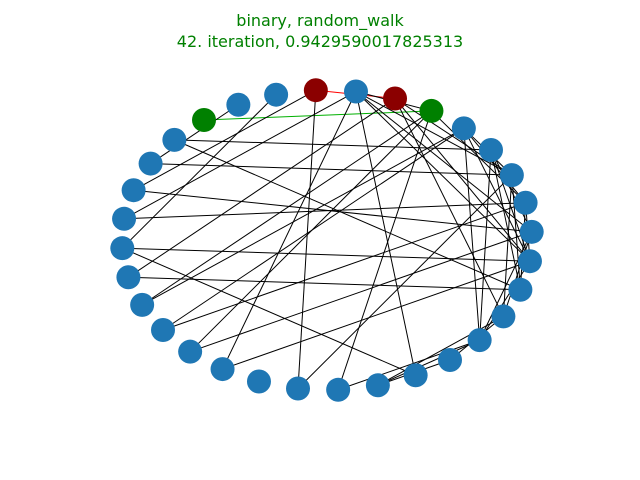  Describe the element at coordinates (320, 20) in the screenshot. I see `title-line-1: binary, random_walk` at that location.